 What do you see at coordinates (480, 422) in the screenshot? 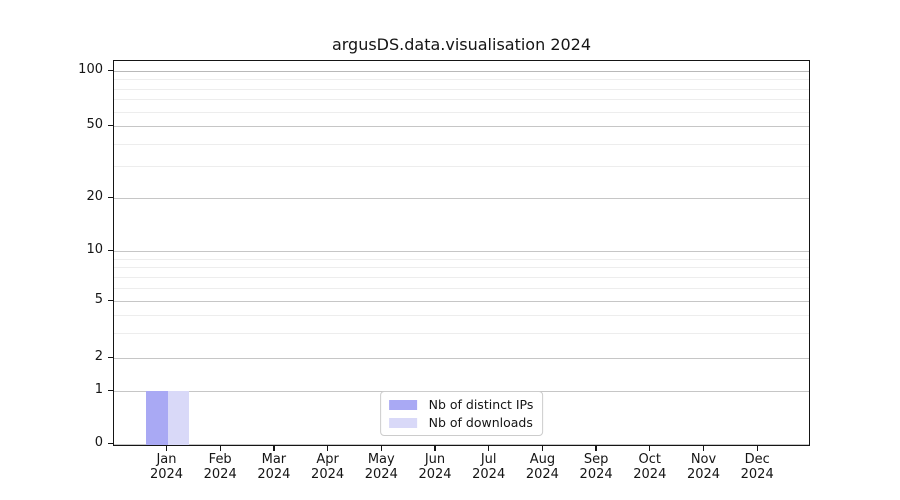
I see `legend-label: Nb of downloads` at bounding box center [480, 422].